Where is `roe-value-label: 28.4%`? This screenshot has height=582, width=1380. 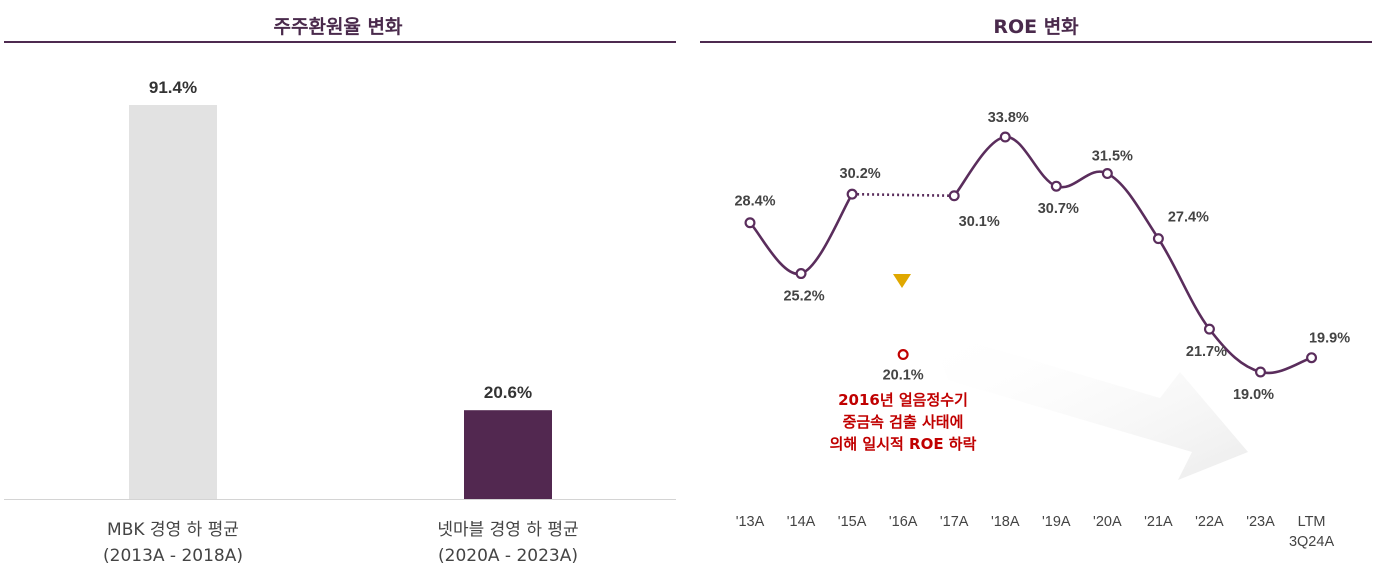 roe-value-label: 28.4% is located at coordinates (754, 202).